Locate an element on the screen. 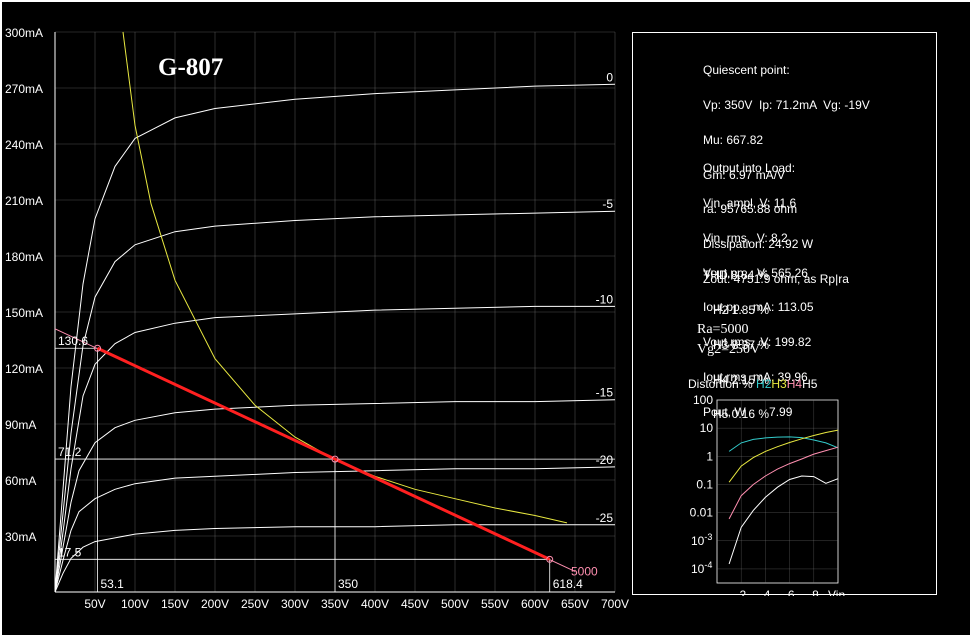 Image resolution: width=972 pixels, height=637 pixels. legend-h4: H4 is located at coordinates (794, 384).